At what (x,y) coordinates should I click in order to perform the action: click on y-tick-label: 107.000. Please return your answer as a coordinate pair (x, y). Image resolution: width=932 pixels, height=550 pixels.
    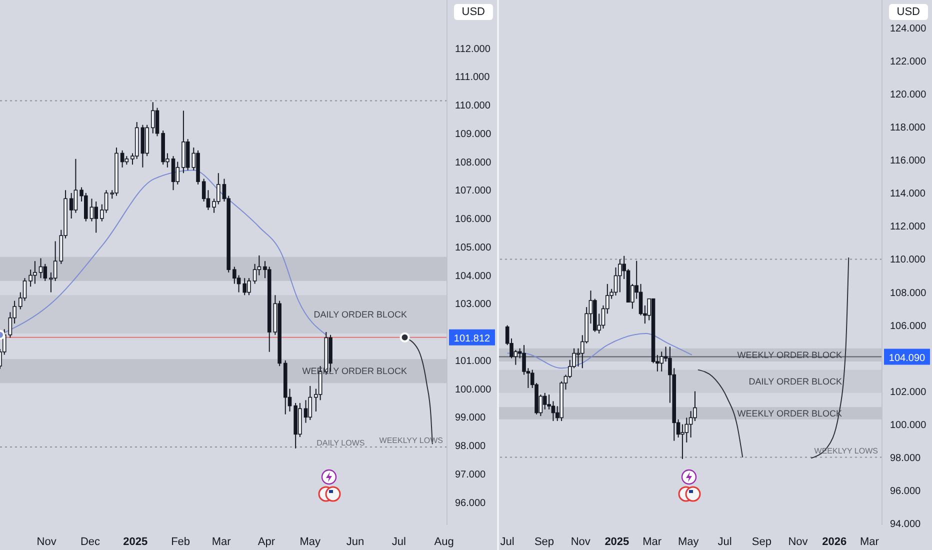
    Looking at the image, I should click on (473, 191).